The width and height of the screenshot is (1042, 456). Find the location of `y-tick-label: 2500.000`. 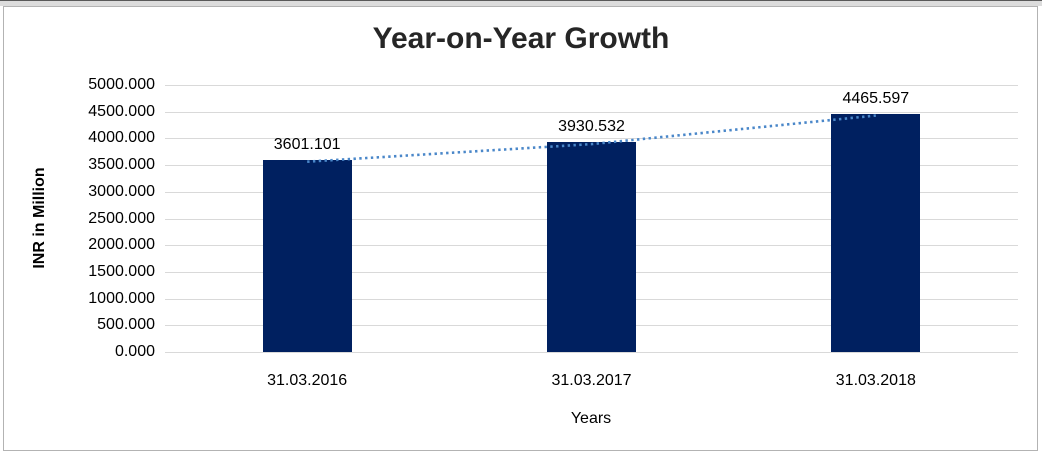

y-tick-label: 2500.000 is located at coordinates (121, 218).